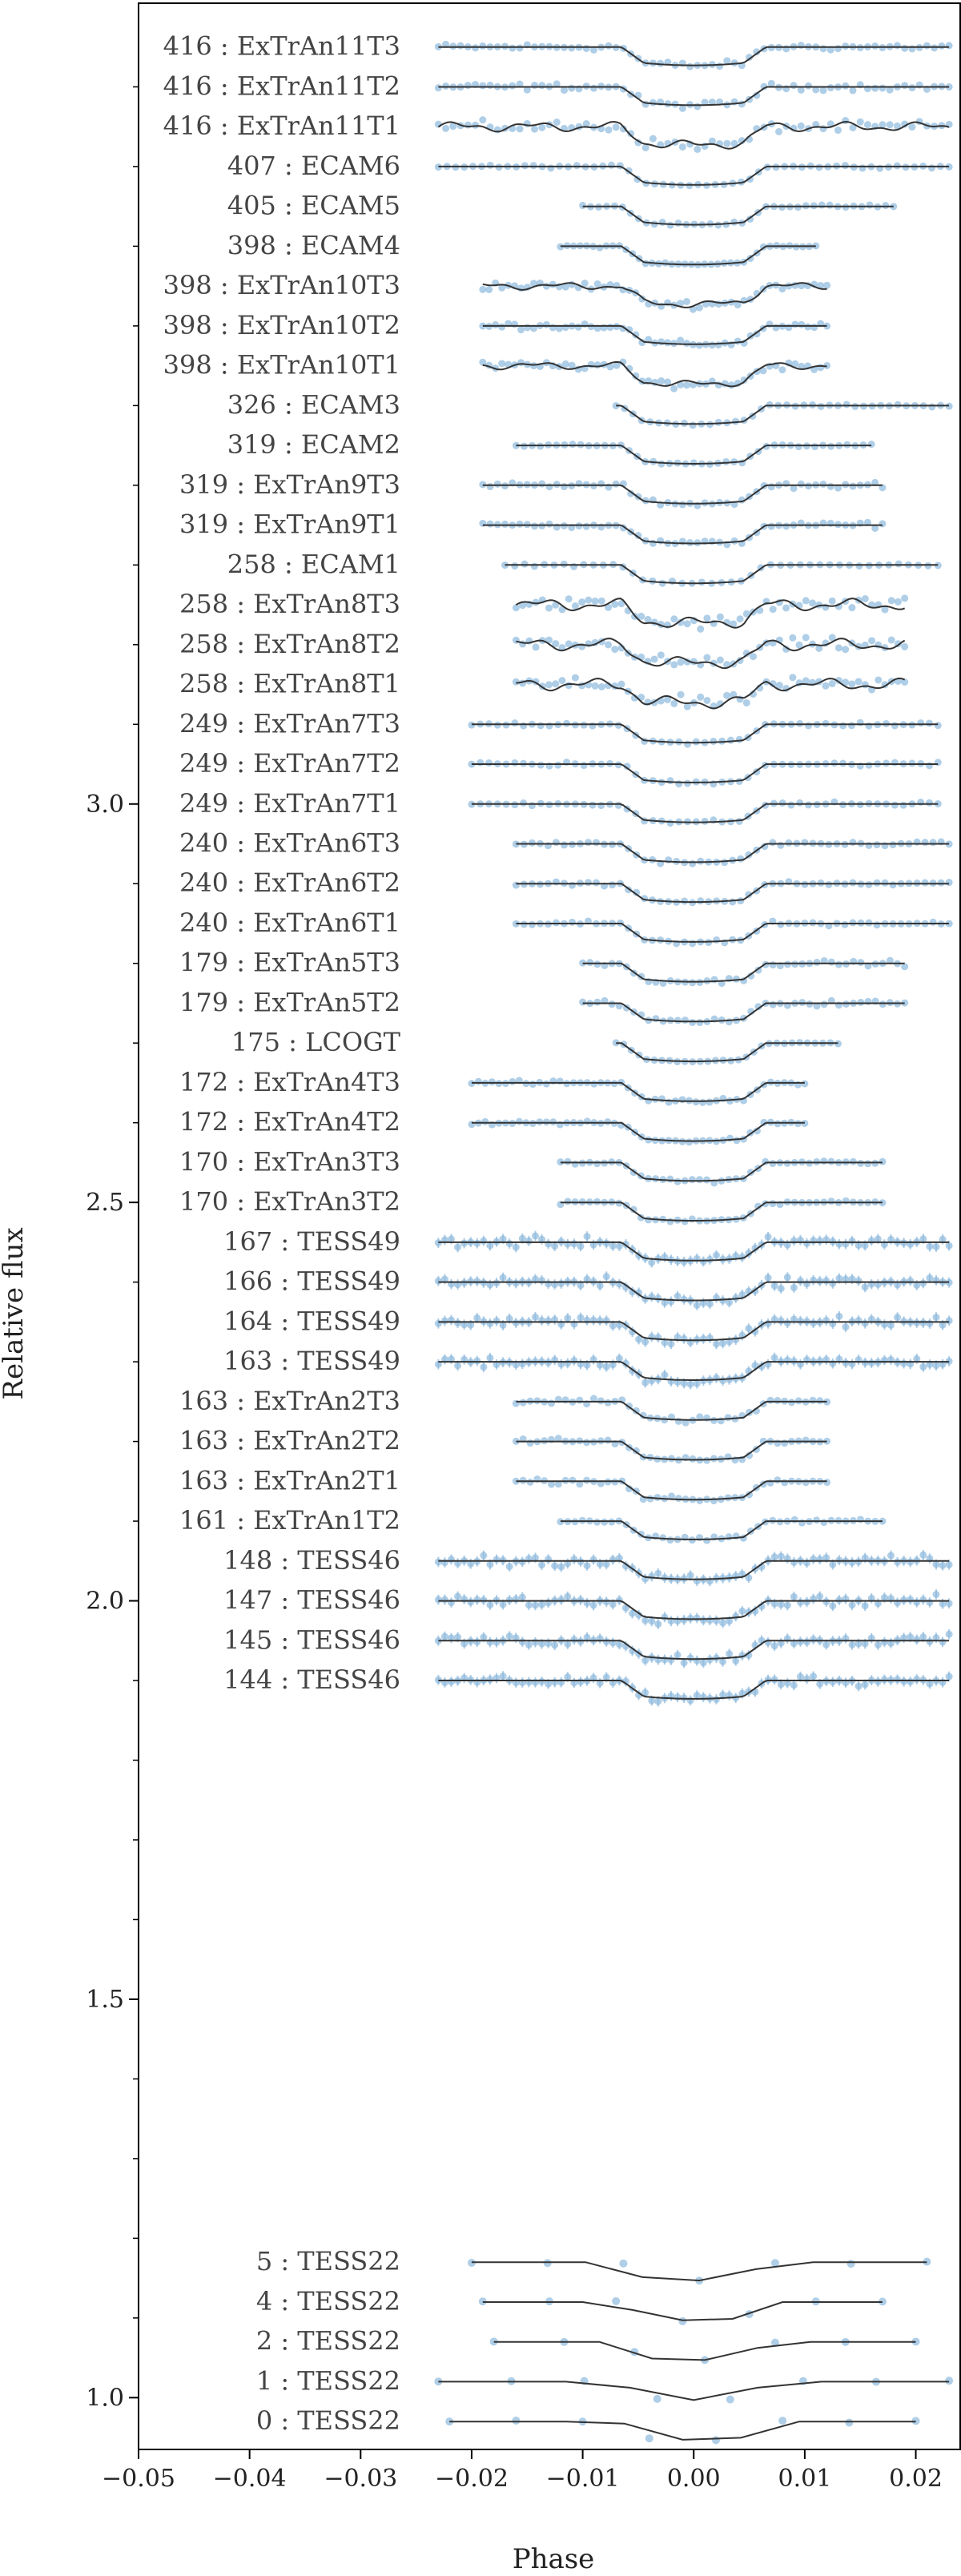 Image resolution: width=961 pixels, height=2576 pixels. I want to click on series-label: 326 : ECAM3, so click(313, 404).